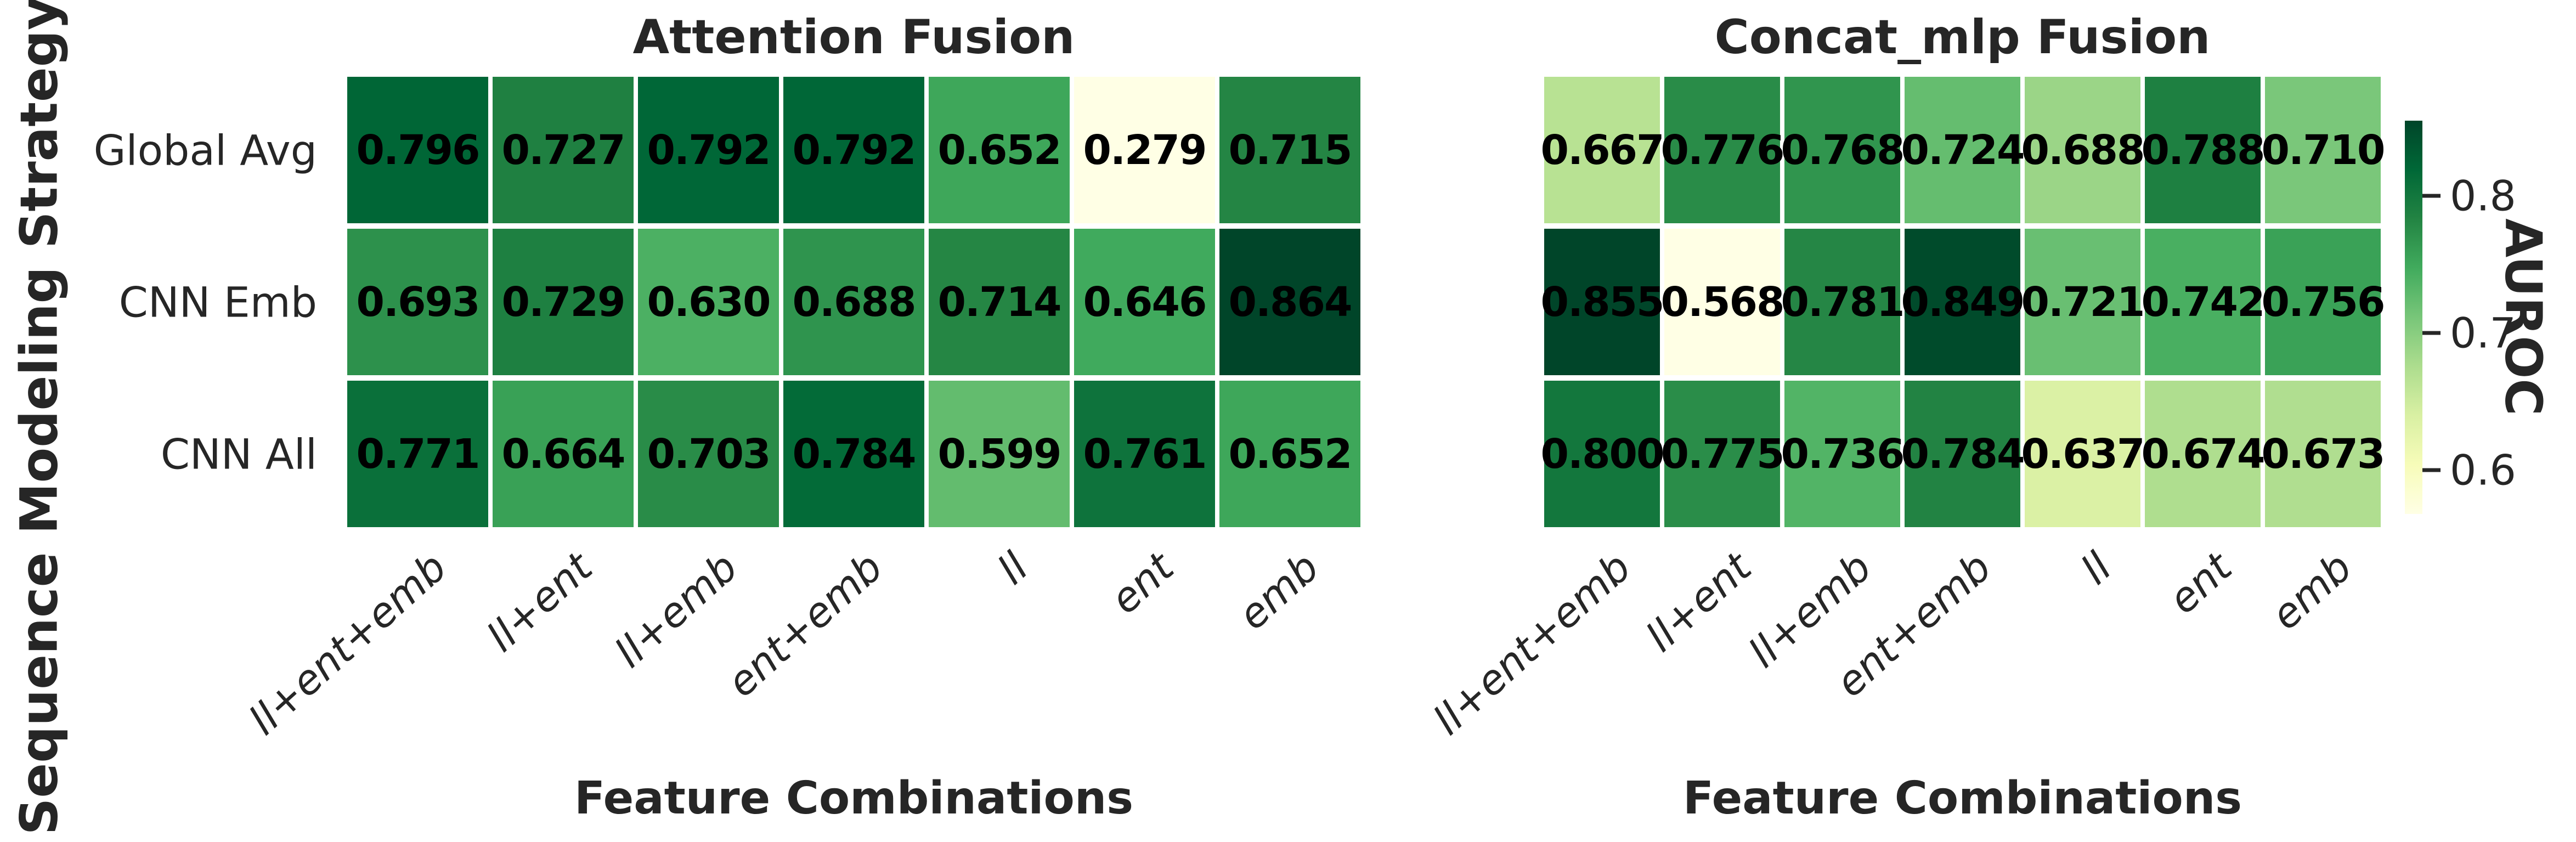 The image size is (2576, 842). I want to click on cell-value: 0.703, so click(709, 454).